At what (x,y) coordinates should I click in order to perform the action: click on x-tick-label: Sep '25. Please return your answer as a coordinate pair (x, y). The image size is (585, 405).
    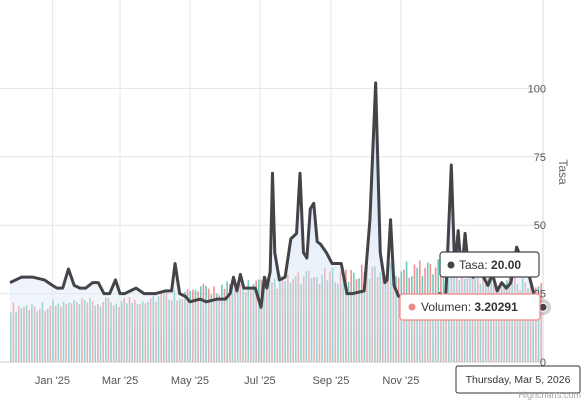
    Looking at the image, I should click on (330, 381).